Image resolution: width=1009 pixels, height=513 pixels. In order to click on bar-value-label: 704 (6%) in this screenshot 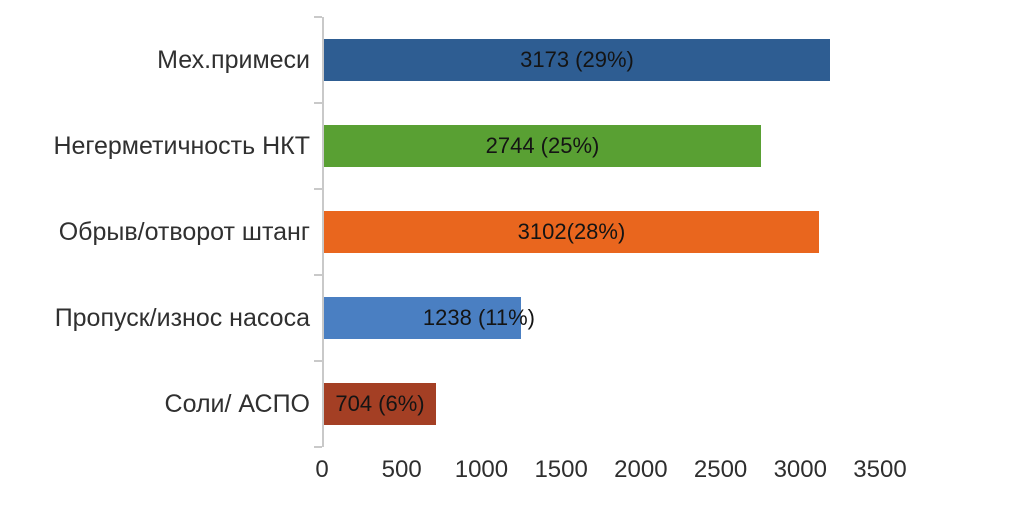, I will do `click(380, 403)`.